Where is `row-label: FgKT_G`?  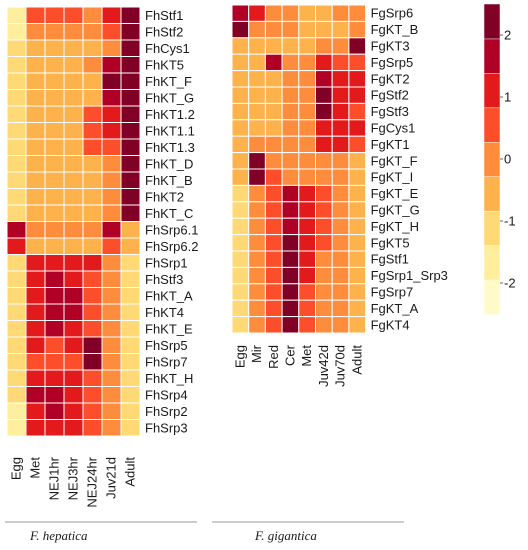 row-label: FgKT_G is located at coordinates (395, 210).